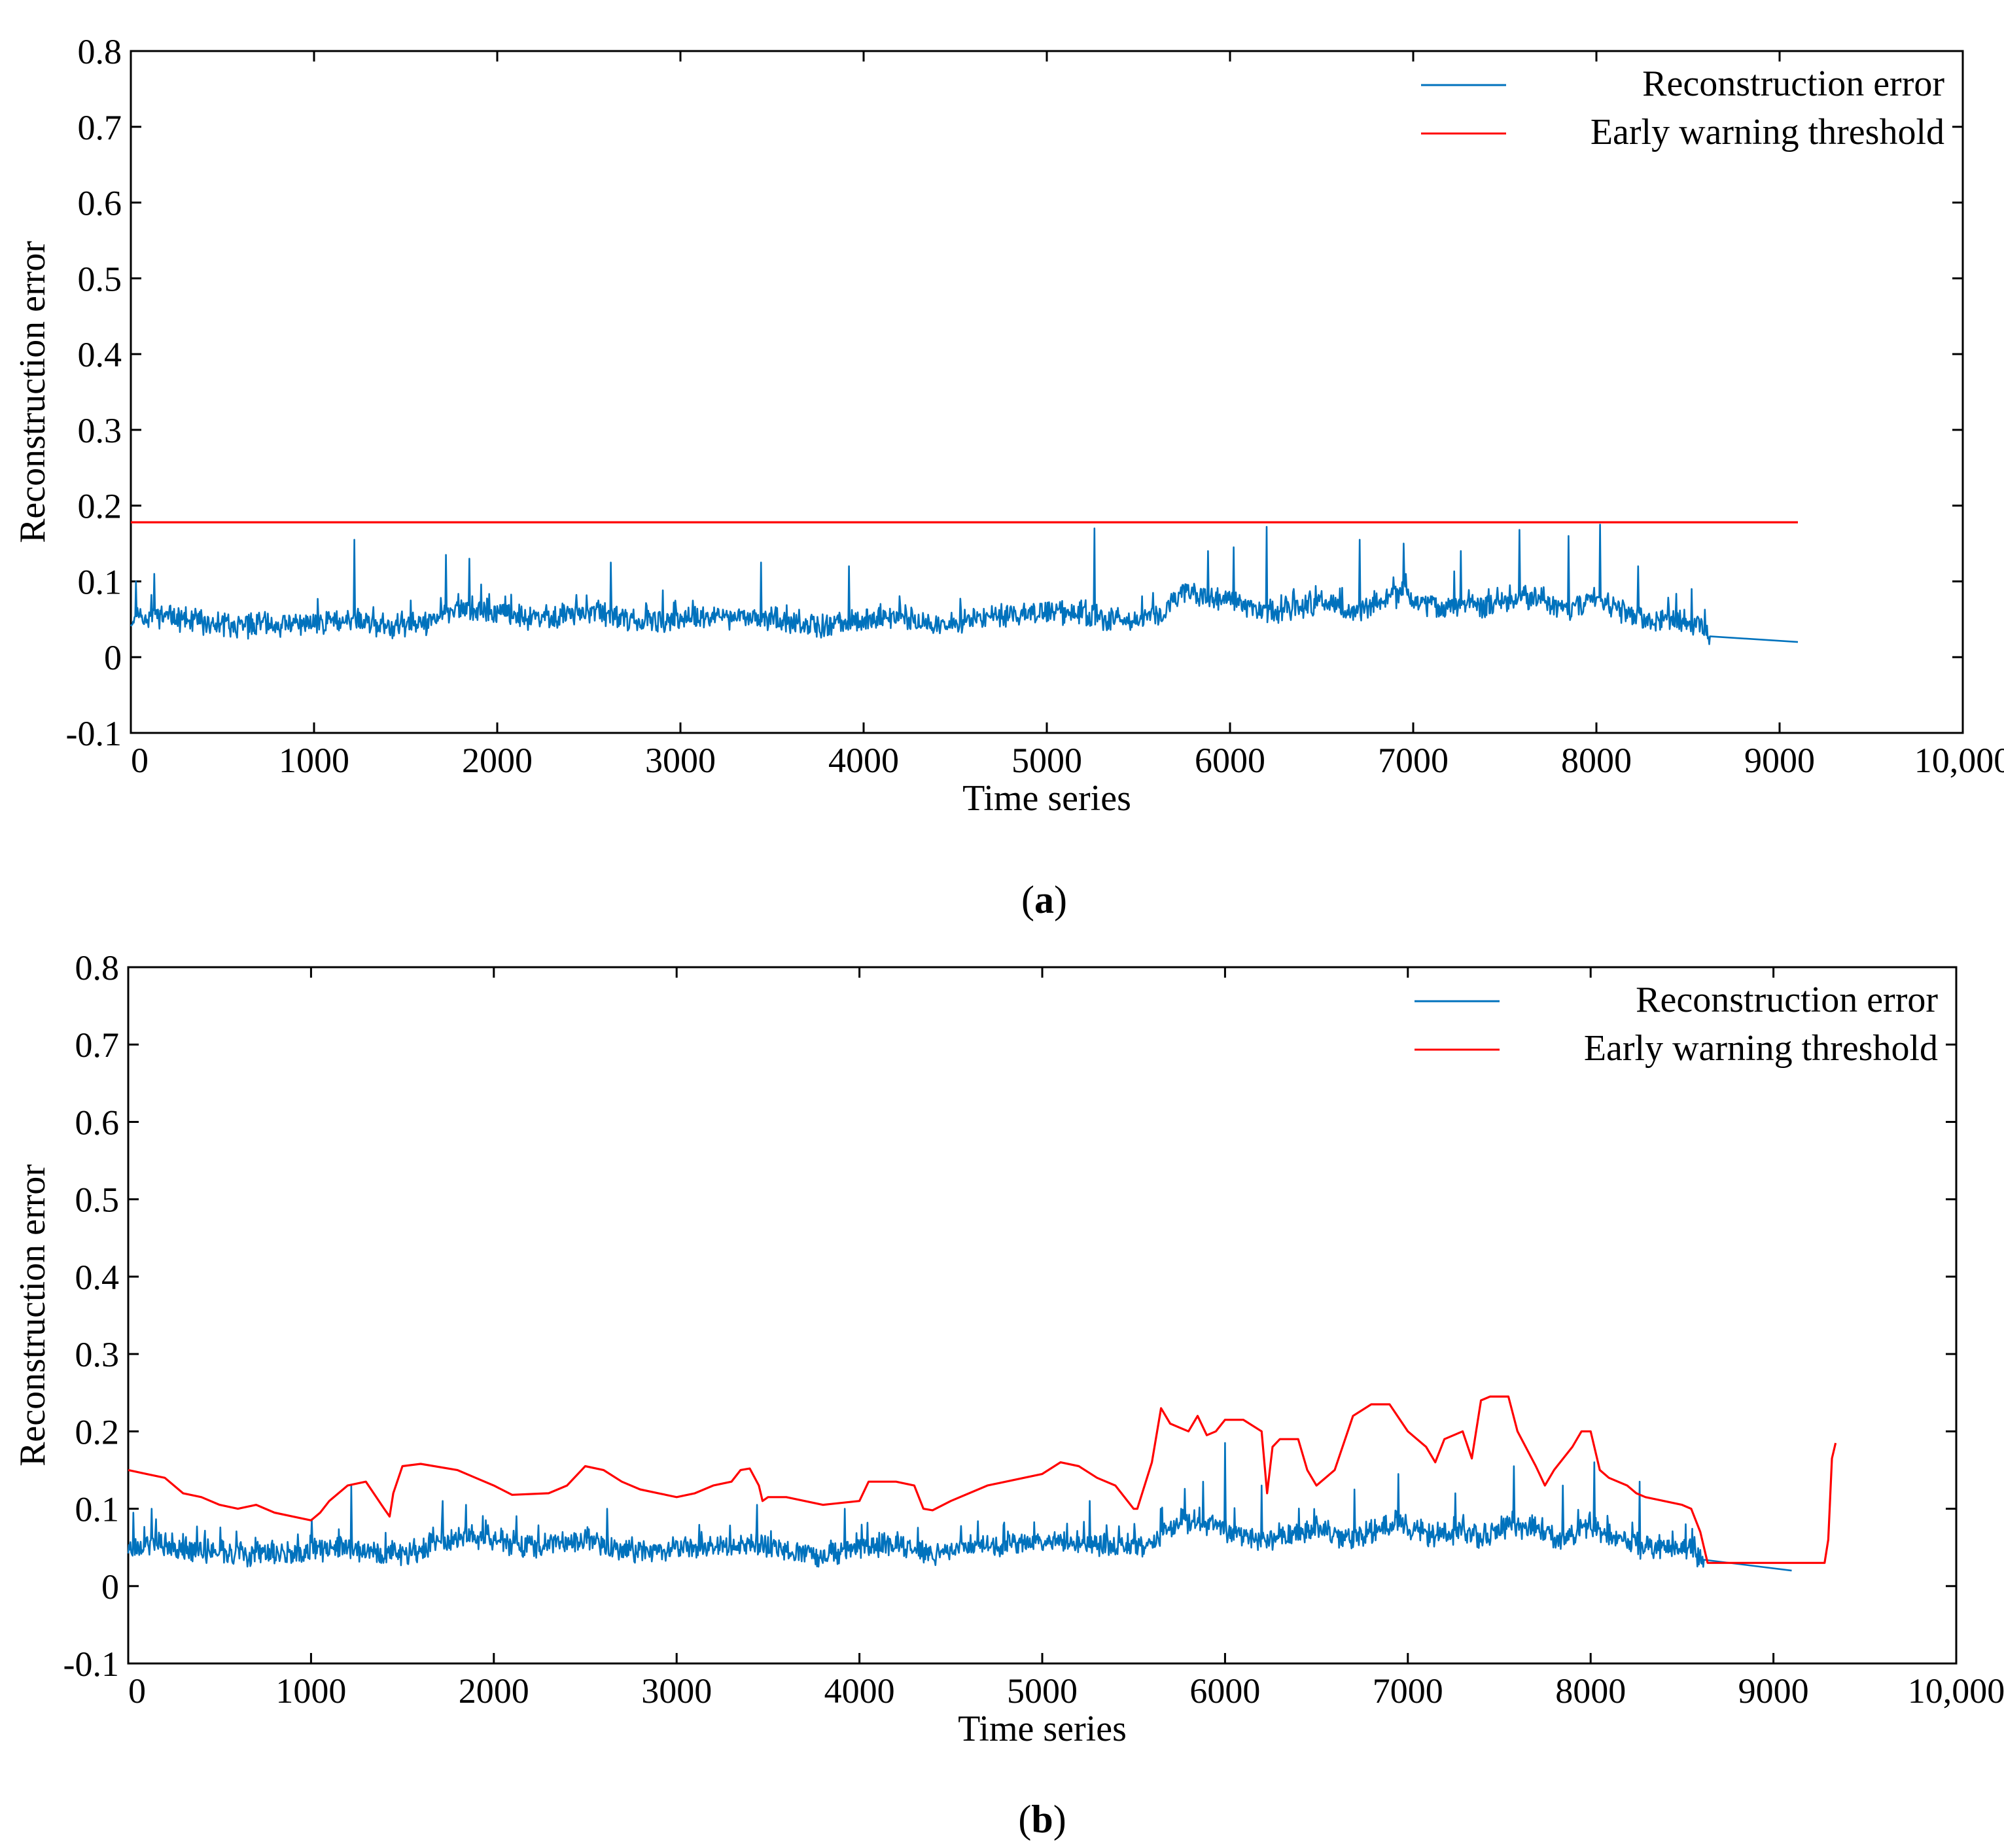  Describe the element at coordinates (1044, 900) in the screenshot. I see `panel-label: (a)` at that location.